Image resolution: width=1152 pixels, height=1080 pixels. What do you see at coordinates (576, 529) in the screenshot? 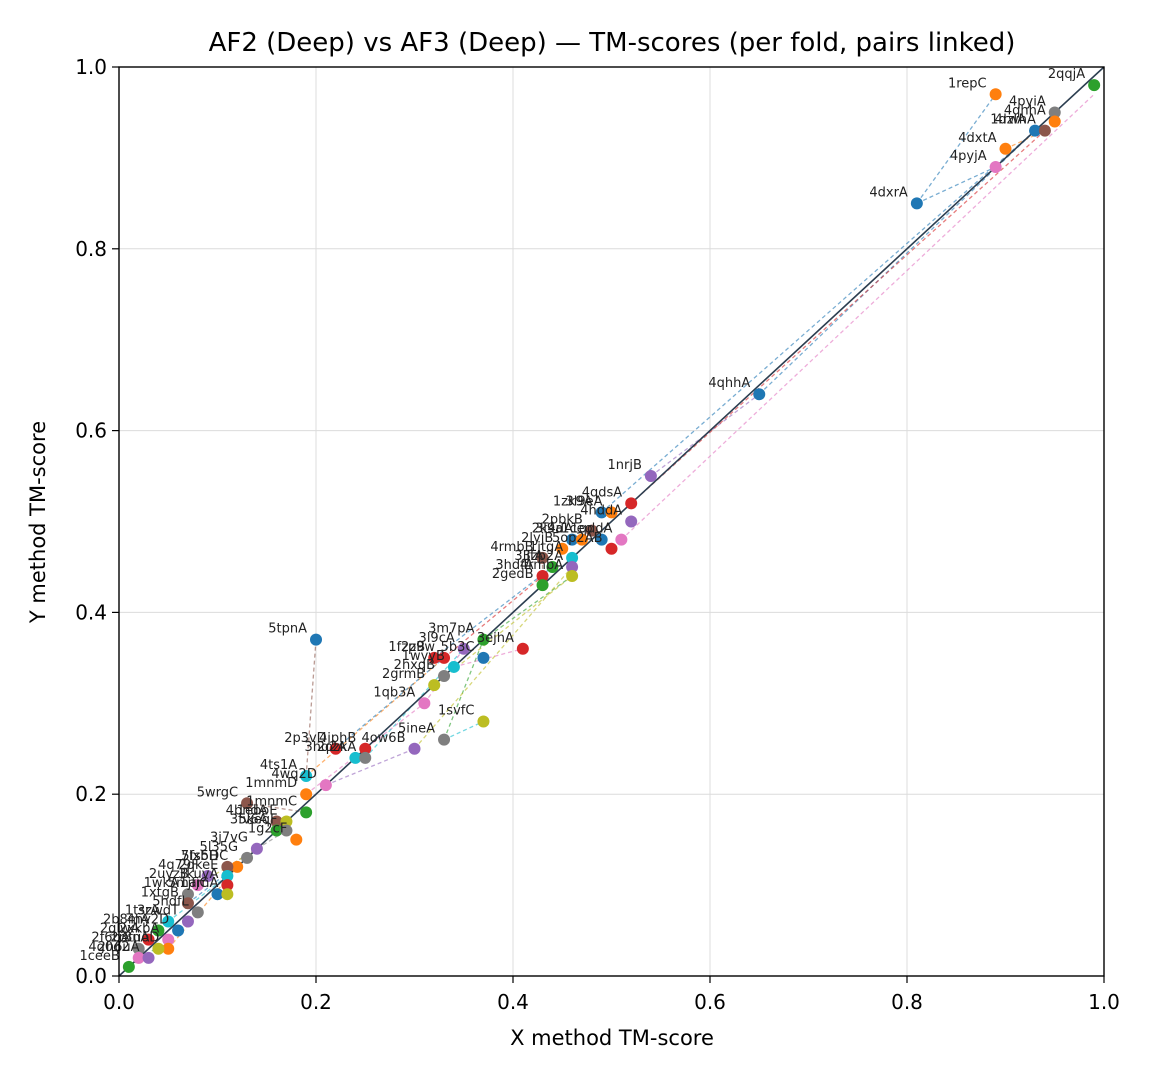
I see `point-label: 1ceo` at bounding box center [576, 529].